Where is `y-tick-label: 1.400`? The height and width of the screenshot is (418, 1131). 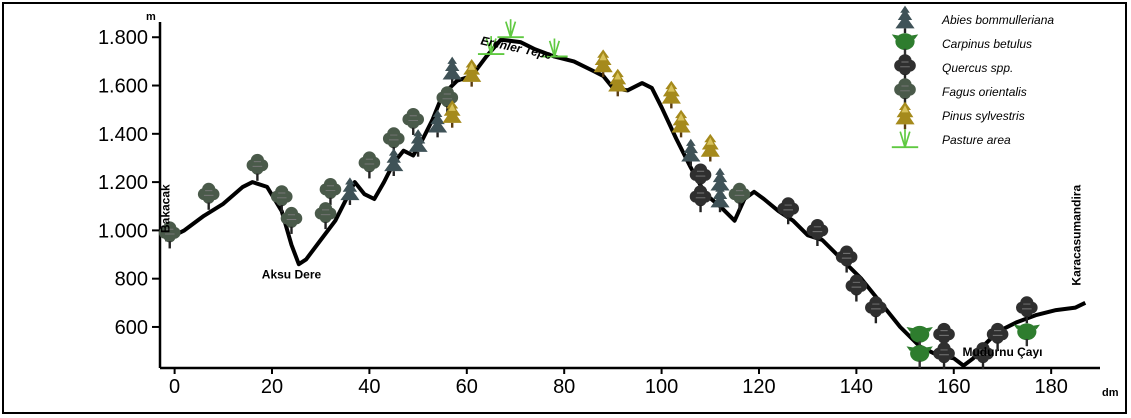
y-tick-label: 1.400 is located at coordinates (123, 135).